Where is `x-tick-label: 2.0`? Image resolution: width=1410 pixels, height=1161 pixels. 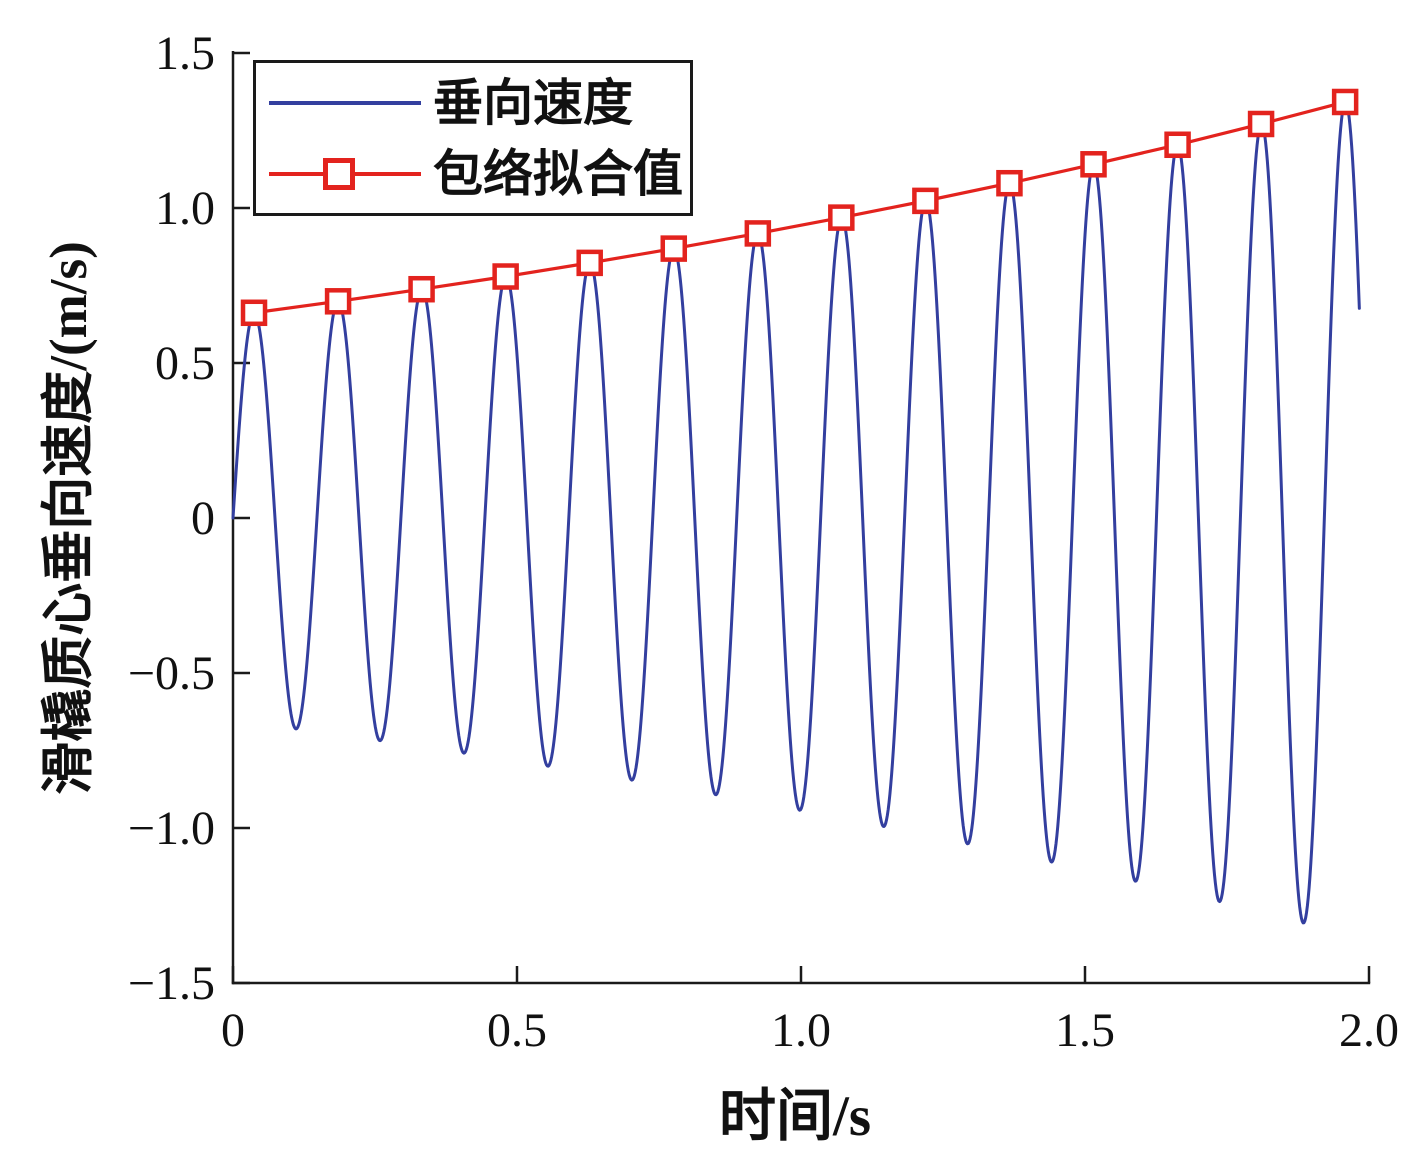 x-tick-label: 2.0 is located at coordinates (1369, 1030).